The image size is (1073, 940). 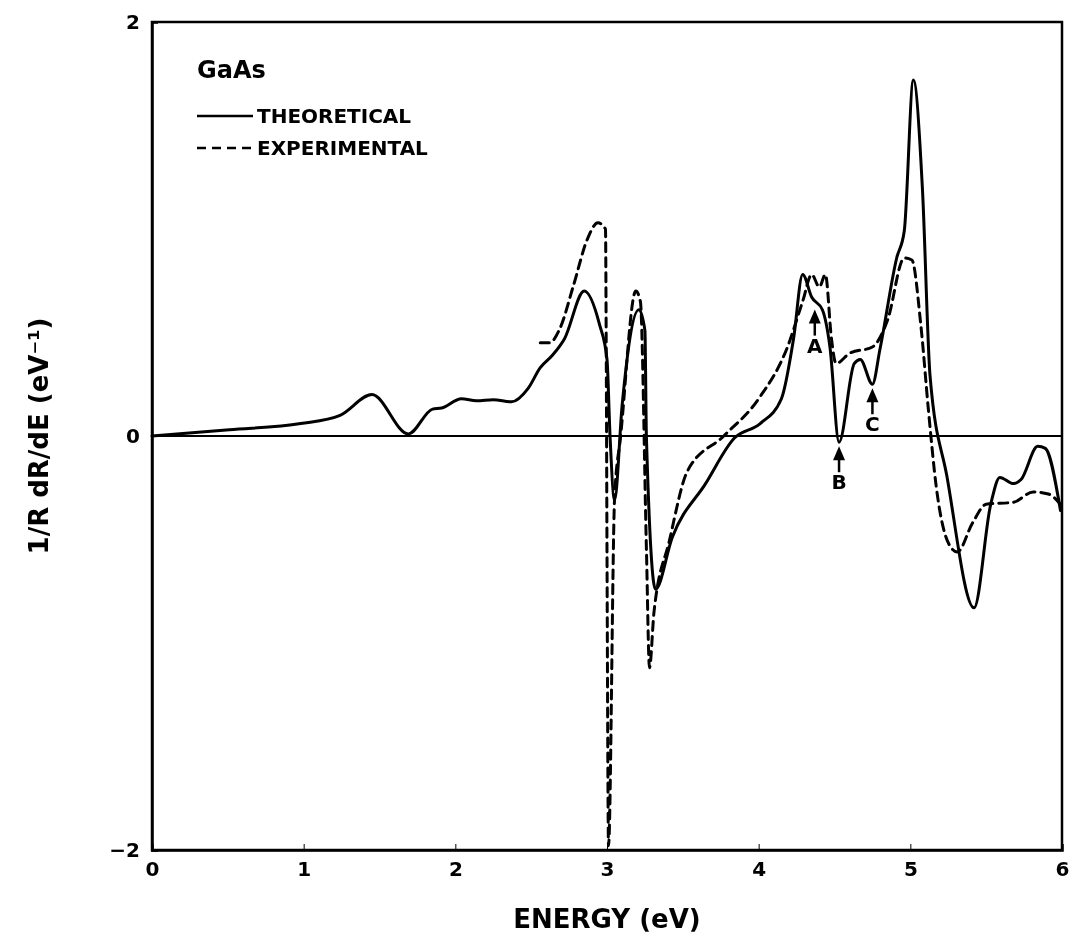 What do you see at coordinates (607, 919) in the screenshot?
I see `x-axis-title: ENERGY (eV)` at bounding box center [607, 919].